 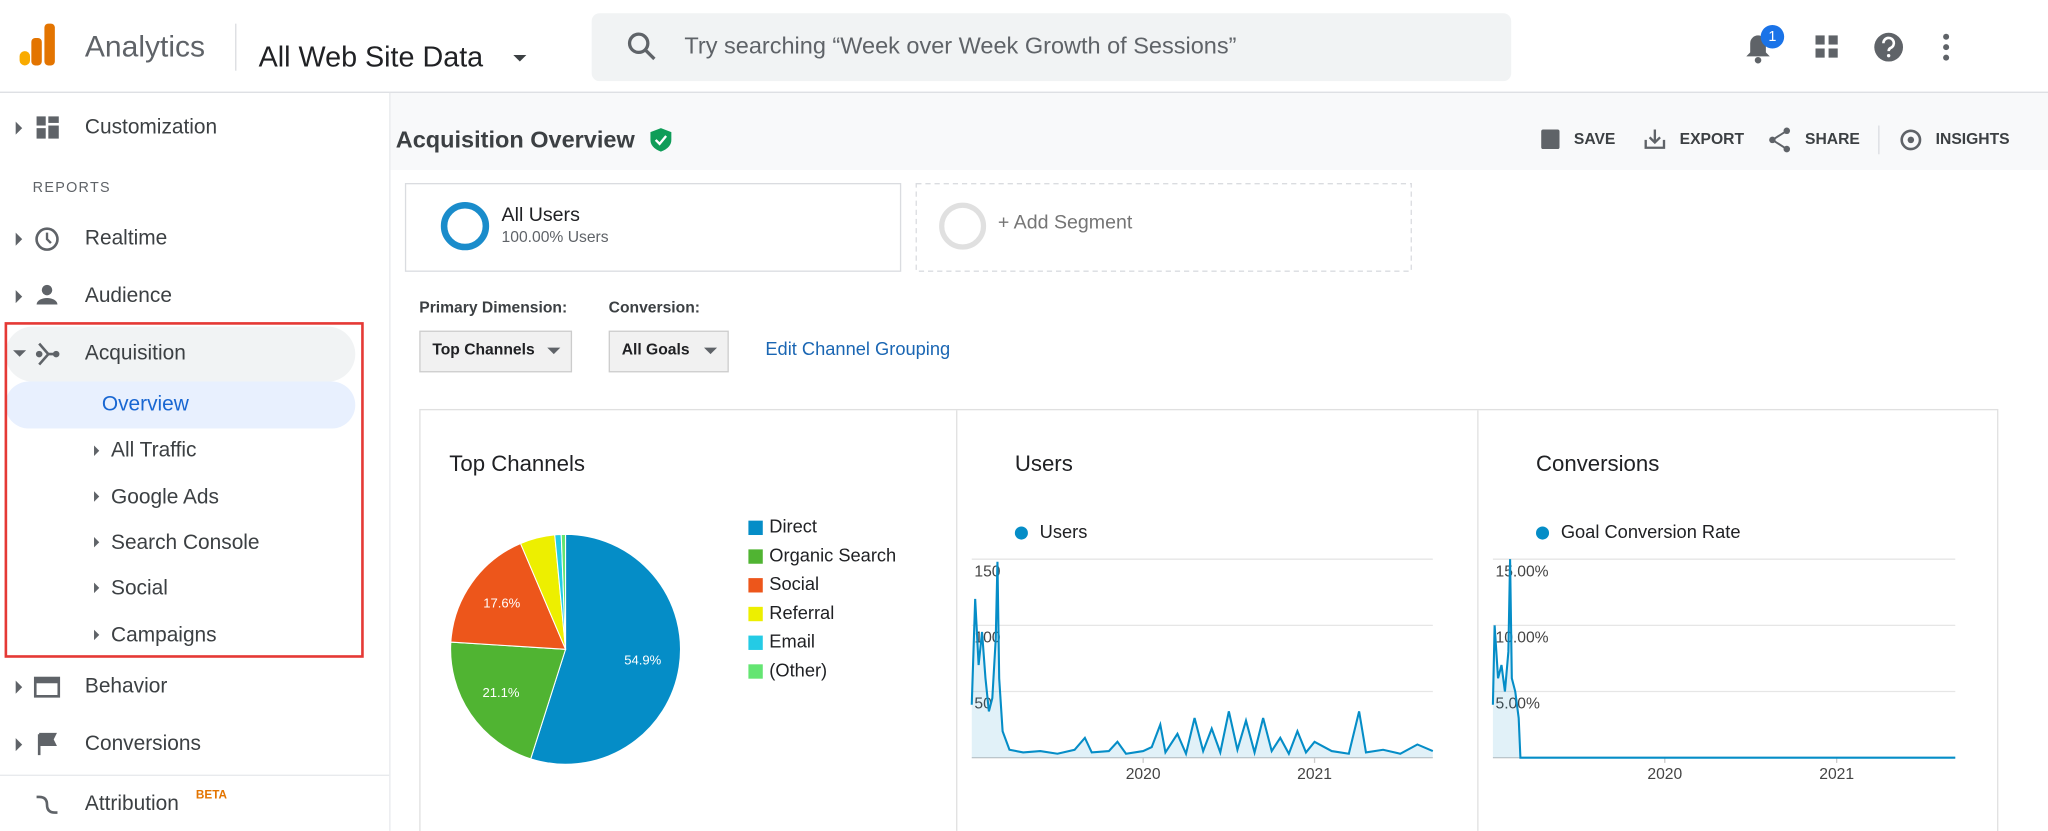 I want to click on highlight-box, so click(x=184, y=490).